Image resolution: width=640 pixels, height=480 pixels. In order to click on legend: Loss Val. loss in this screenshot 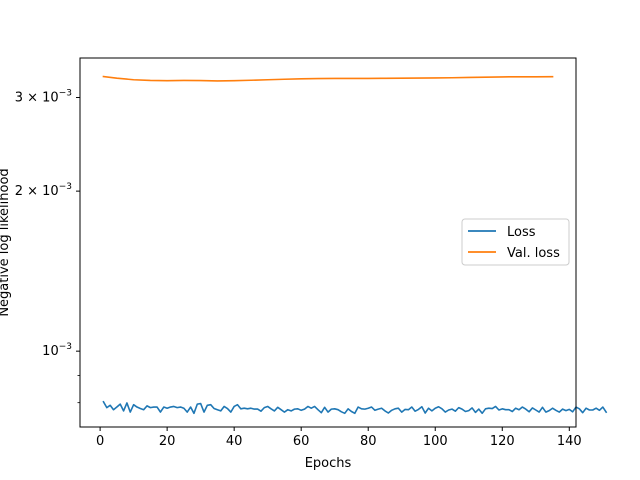, I will do `click(515, 242)`.